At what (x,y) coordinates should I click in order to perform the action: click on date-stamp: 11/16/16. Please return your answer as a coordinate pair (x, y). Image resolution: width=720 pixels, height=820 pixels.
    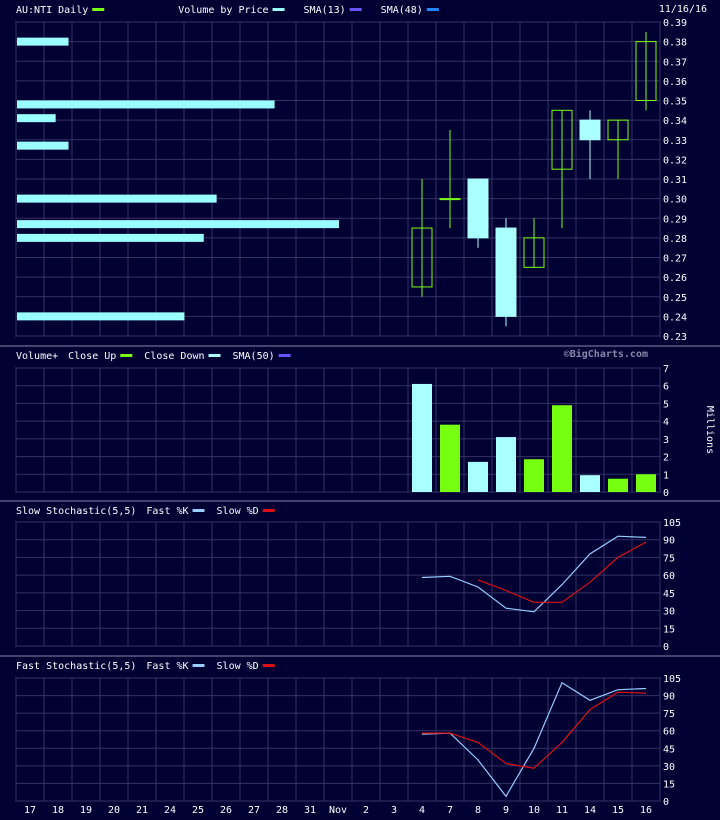
    Looking at the image, I should click on (683, 9).